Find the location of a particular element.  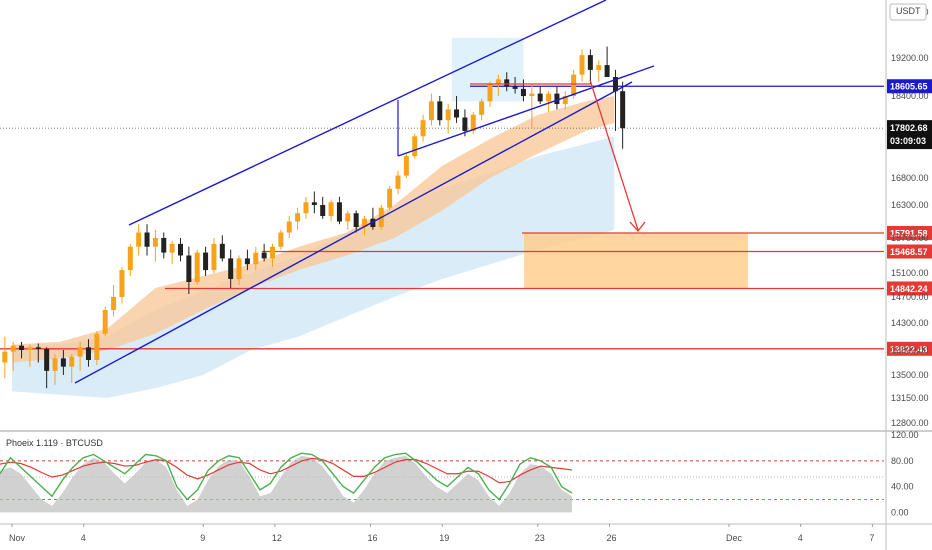

y-tick-1: 19200.00 is located at coordinates (910, 58).